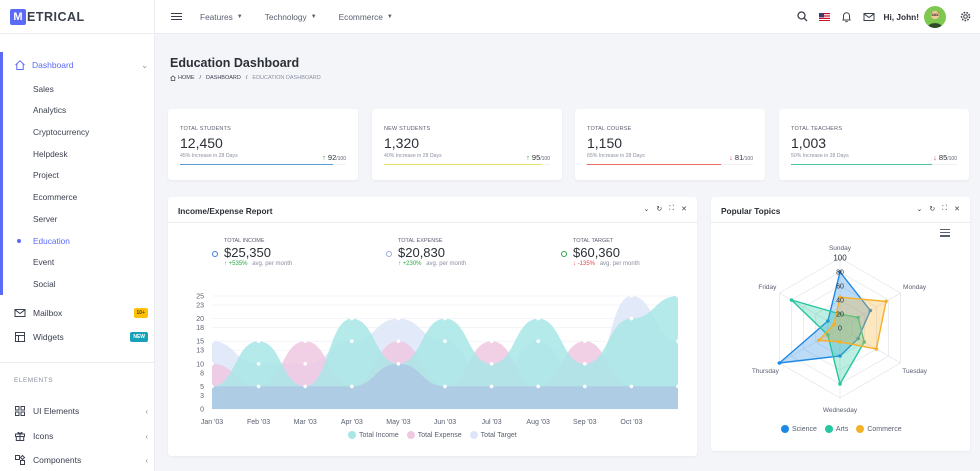 The image size is (980, 471). I want to click on chart-legend: Science Arts Commerce, so click(841, 429).